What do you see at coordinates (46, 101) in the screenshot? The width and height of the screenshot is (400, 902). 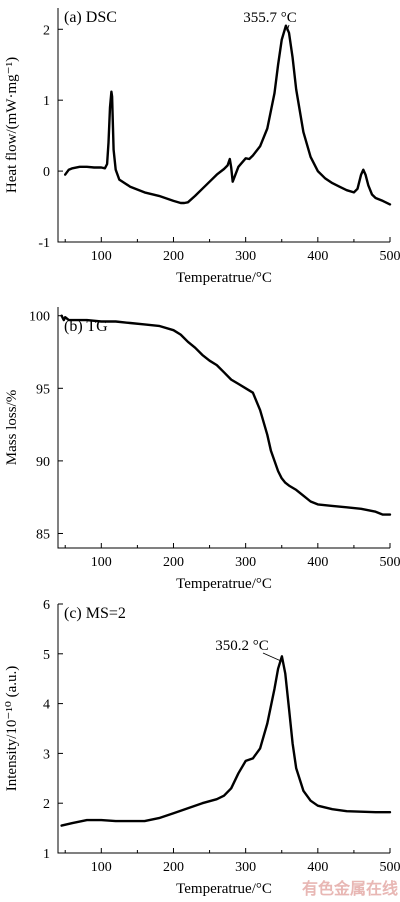 I see `dsc-ytick-label: 1` at bounding box center [46, 101].